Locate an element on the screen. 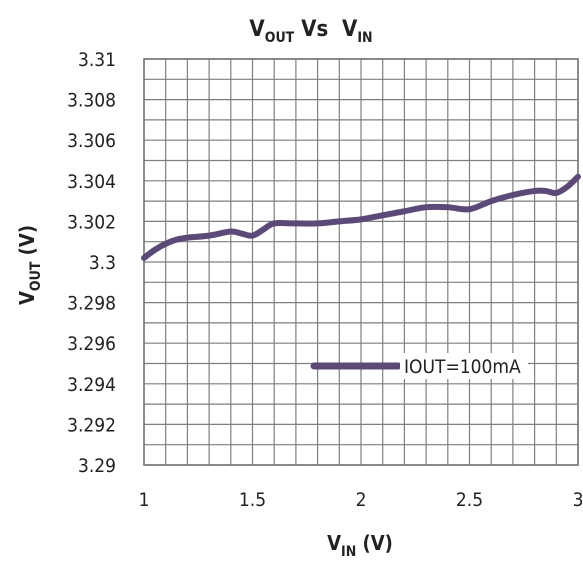 This screenshot has width=583, height=566. series-layer is located at coordinates (361, 217).